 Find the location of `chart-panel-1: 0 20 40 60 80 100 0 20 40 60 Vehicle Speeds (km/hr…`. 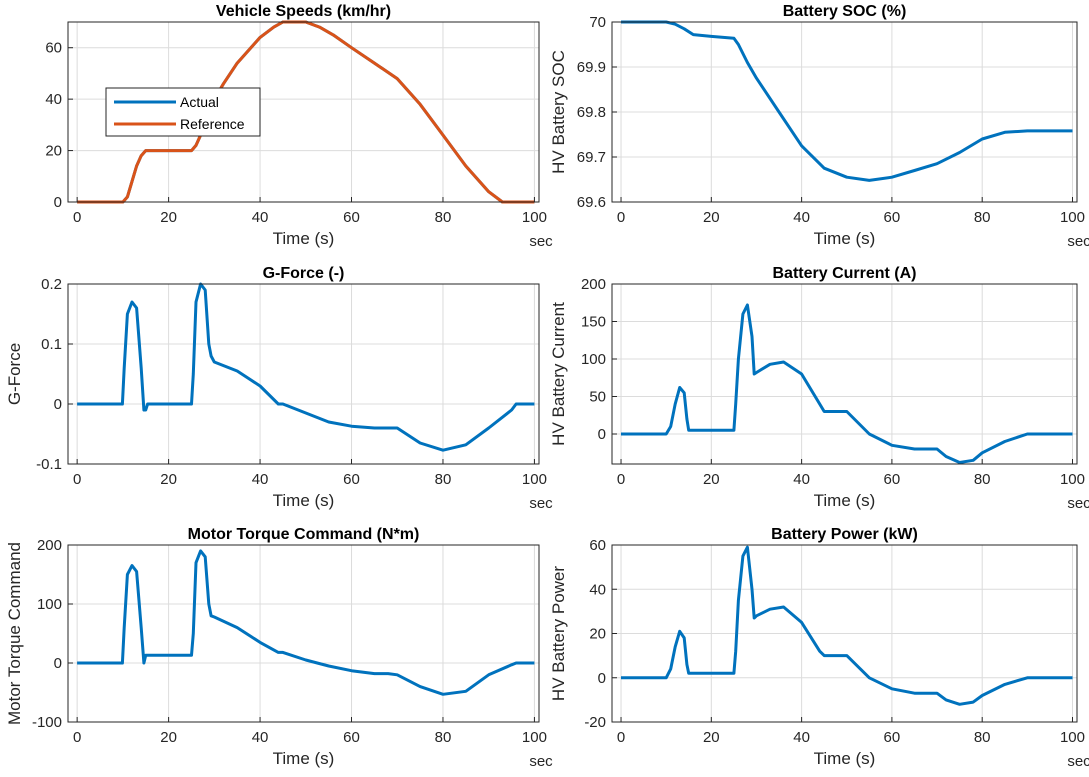

chart-panel-1: 0 20 40 60 80 100 0 20 40 60 Vehicle Speeds (km/hr… is located at coordinates (299, 126).